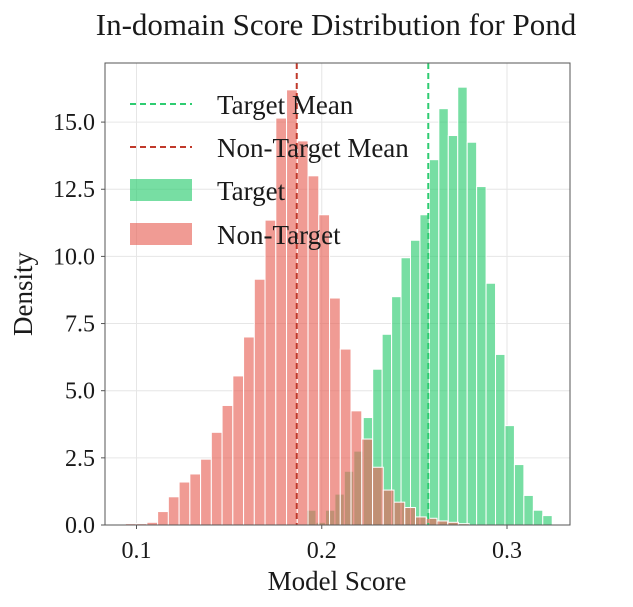 The image size is (633, 607). Describe the element at coordinates (322, 551) in the screenshot. I see `x-tick-label: 0.2` at that location.